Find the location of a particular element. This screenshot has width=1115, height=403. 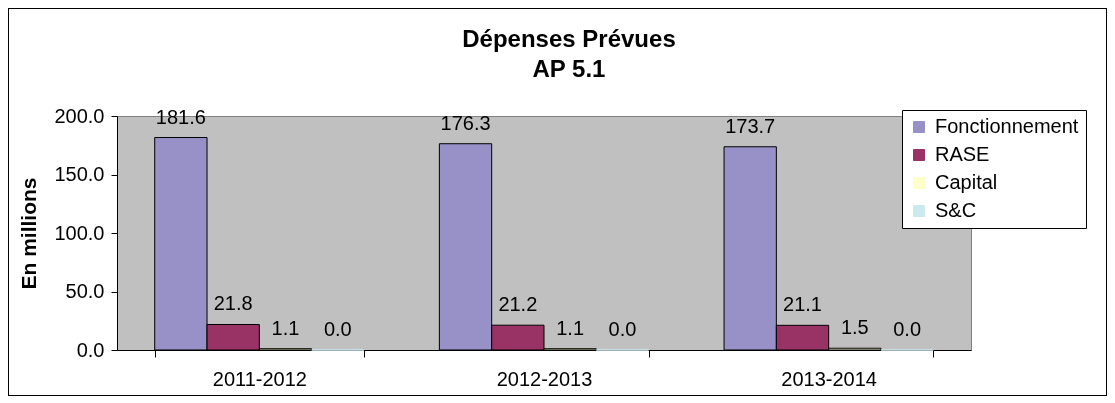

legend-label: Capital is located at coordinates (966, 182).